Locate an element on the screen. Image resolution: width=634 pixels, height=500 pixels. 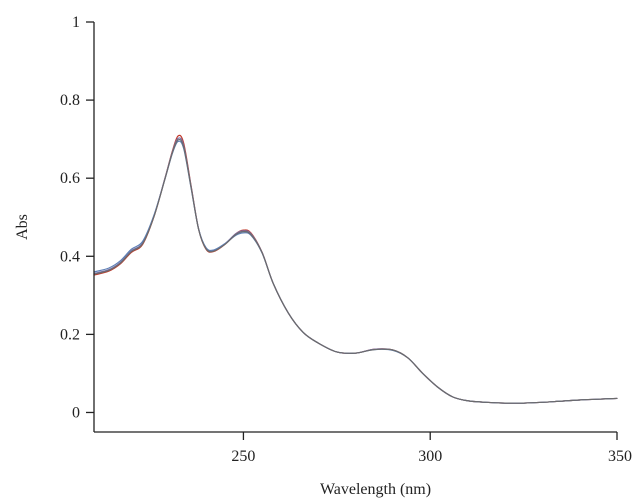
y-tick-label: 0.8 is located at coordinates (70, 100).